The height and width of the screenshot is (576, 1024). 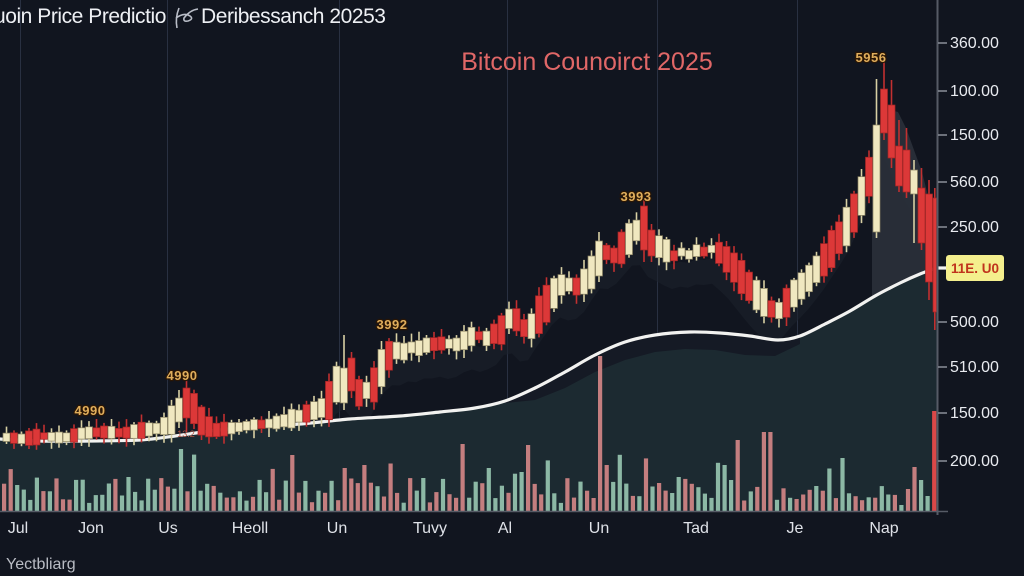 What do you see at coordinates (430, 528) in the screenshot?
I see `svg-text: Tuvy` at bounding box center [430, 528].